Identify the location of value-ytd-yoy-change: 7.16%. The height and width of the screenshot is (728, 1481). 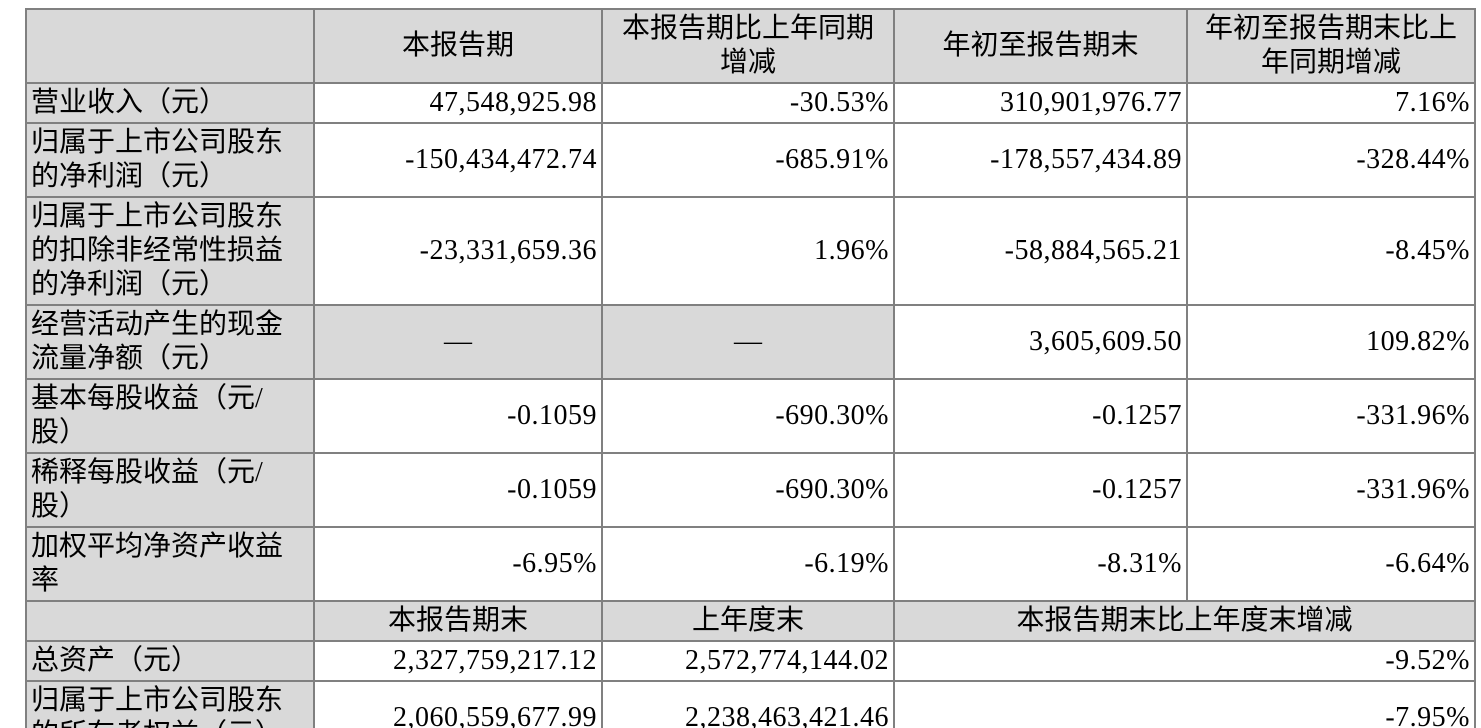
(1331, 103).